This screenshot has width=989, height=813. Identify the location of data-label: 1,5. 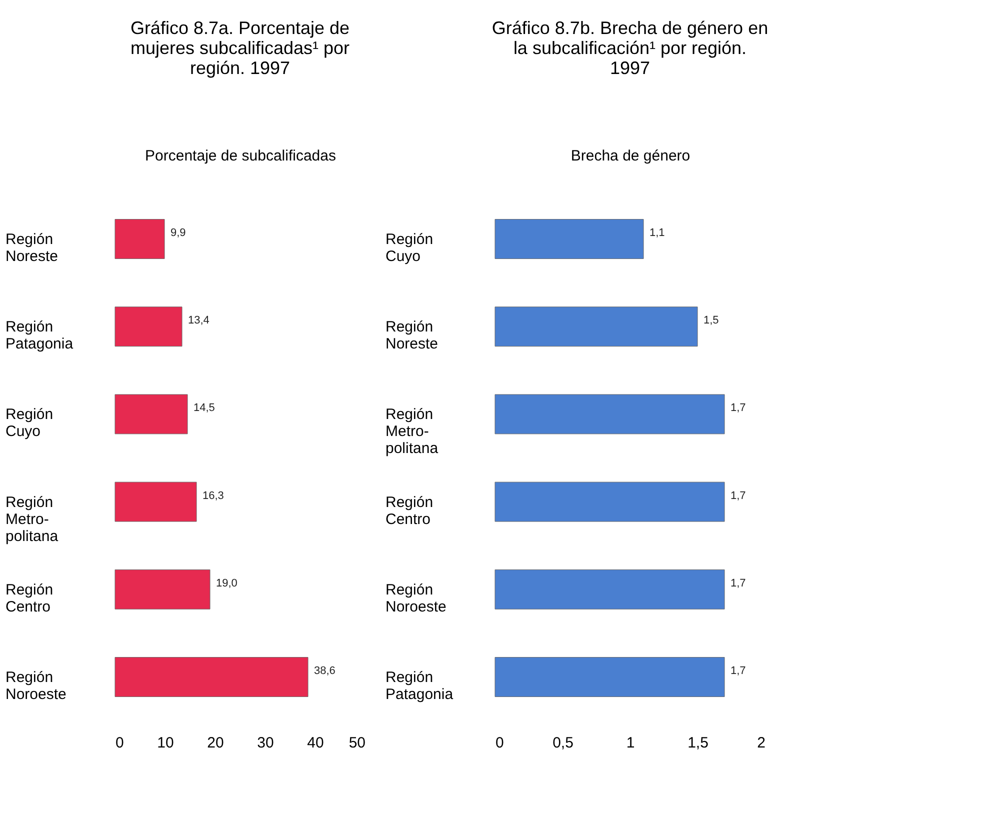
(711, 320).